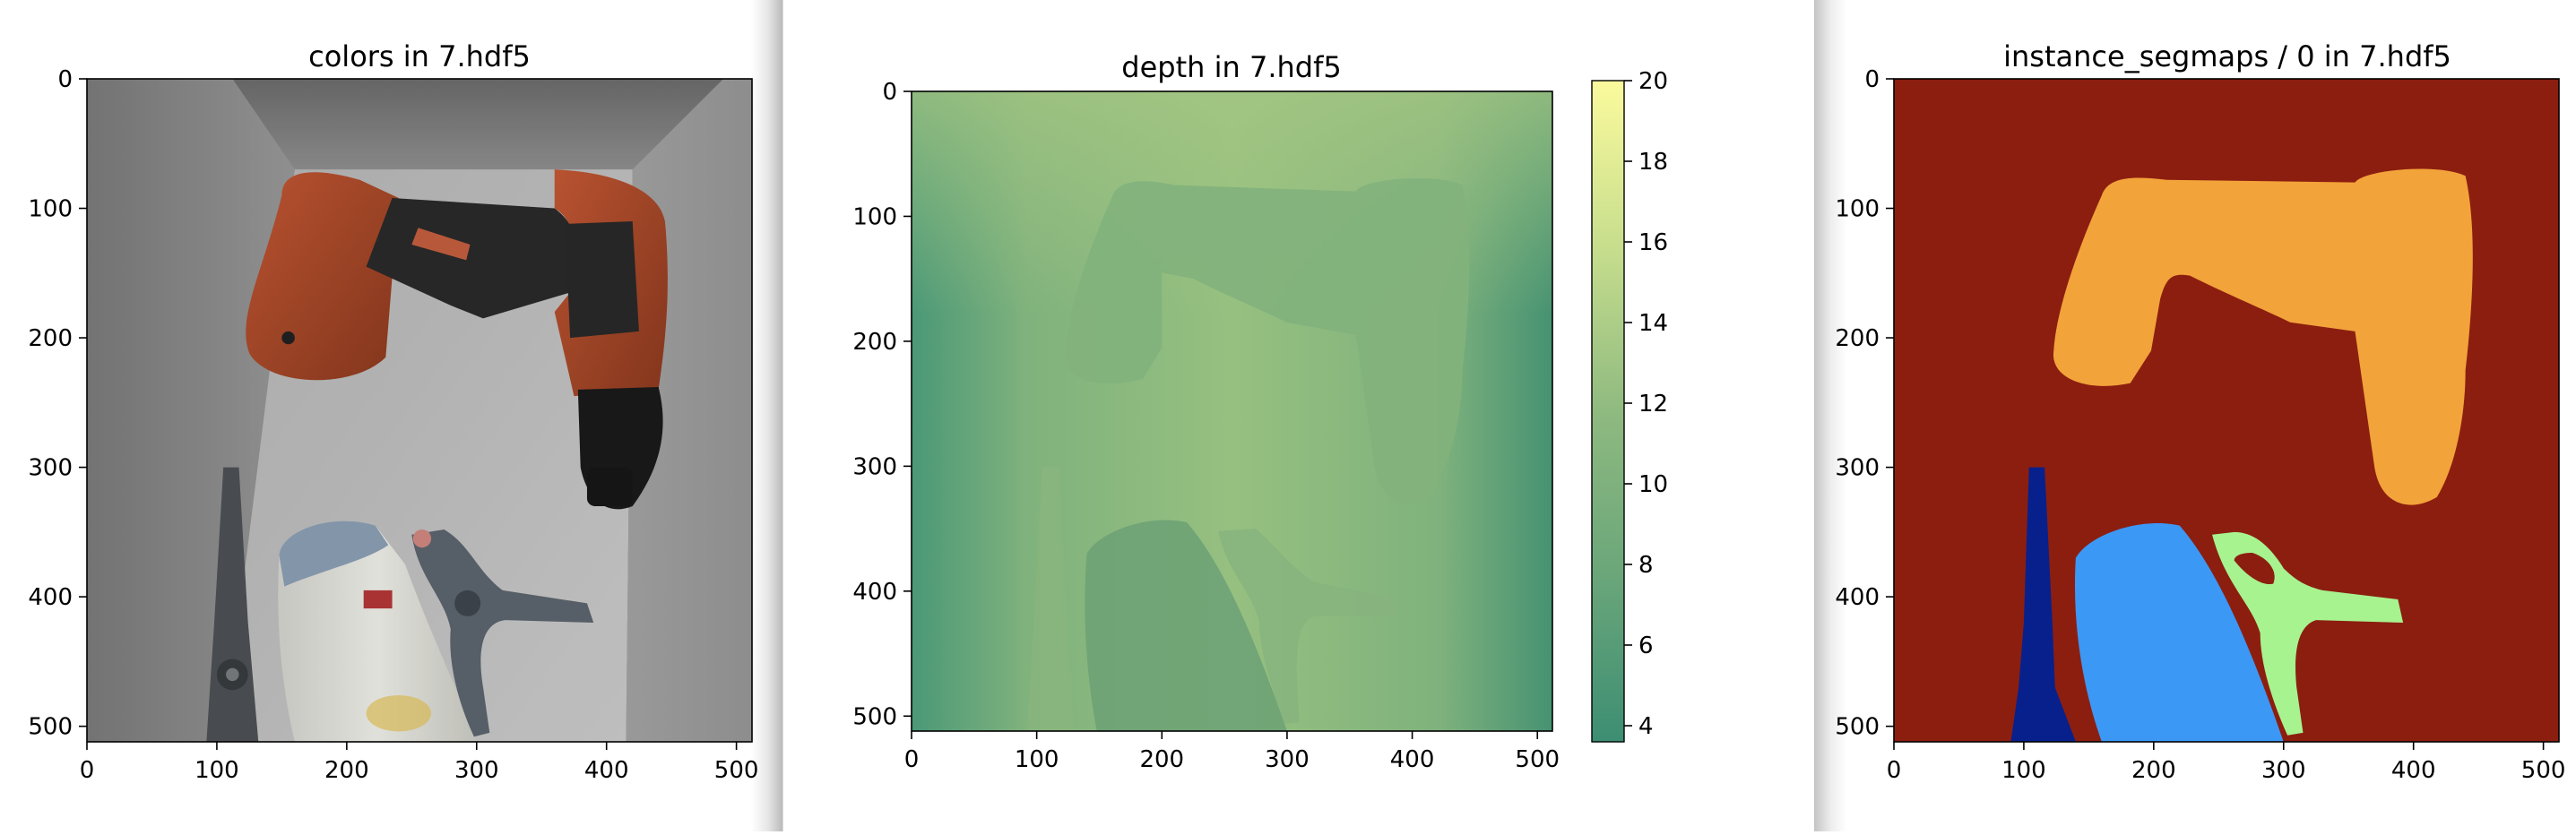 This screenshot has width=2576, height=835. Describe the element at coordinates (1646, 565) in the screenshot. I see `colorbar-tick-label: 8` at that location.